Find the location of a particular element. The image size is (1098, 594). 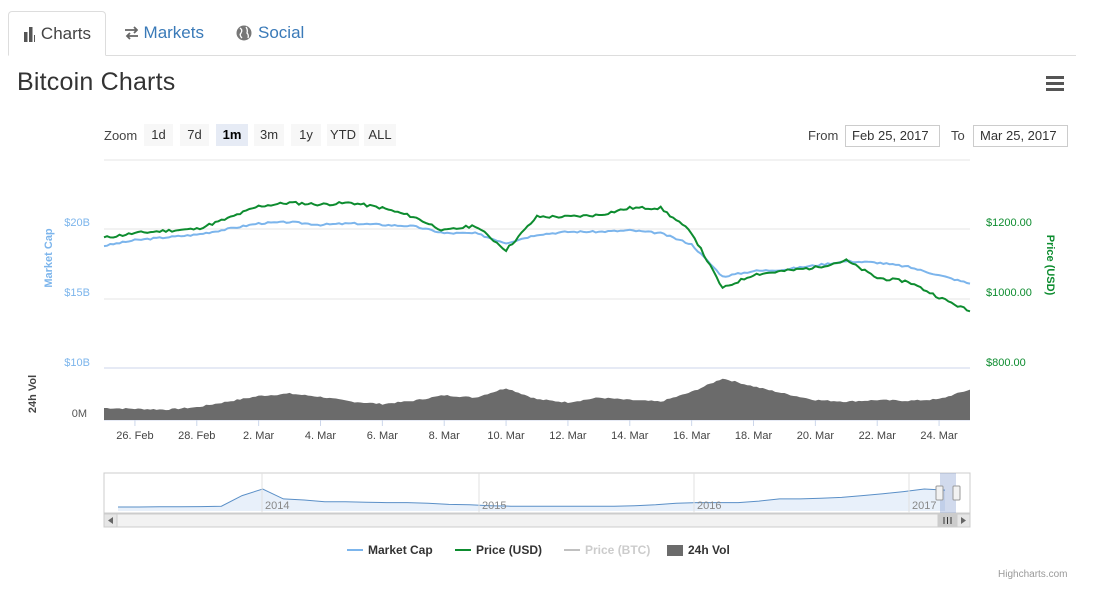

navigator-left-handle is located at coordinates (939, 493).